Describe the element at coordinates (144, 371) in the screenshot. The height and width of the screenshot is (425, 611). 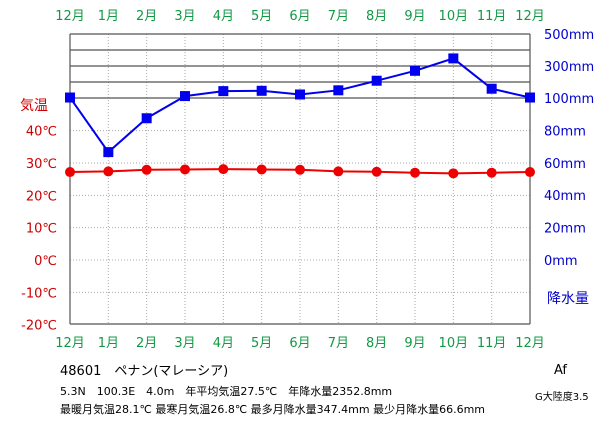
I see `station-name: 48601 ペナン(マレーシア)` at that location.